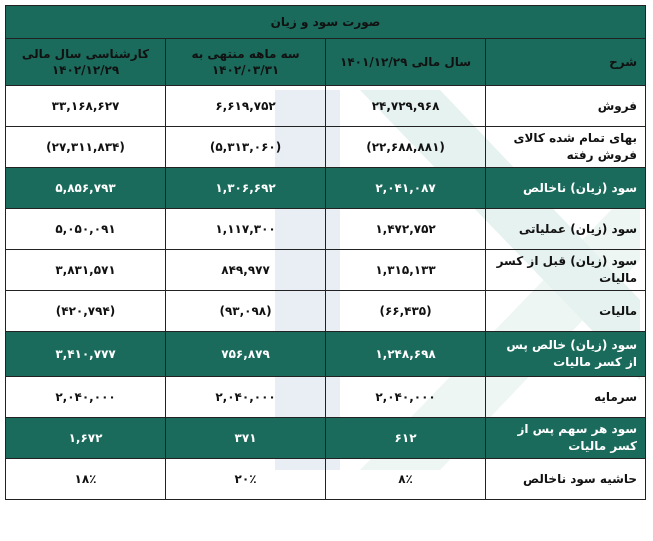 The image size is (653, 541). I want to click on row-label: سرمایه, so click(566, 397).